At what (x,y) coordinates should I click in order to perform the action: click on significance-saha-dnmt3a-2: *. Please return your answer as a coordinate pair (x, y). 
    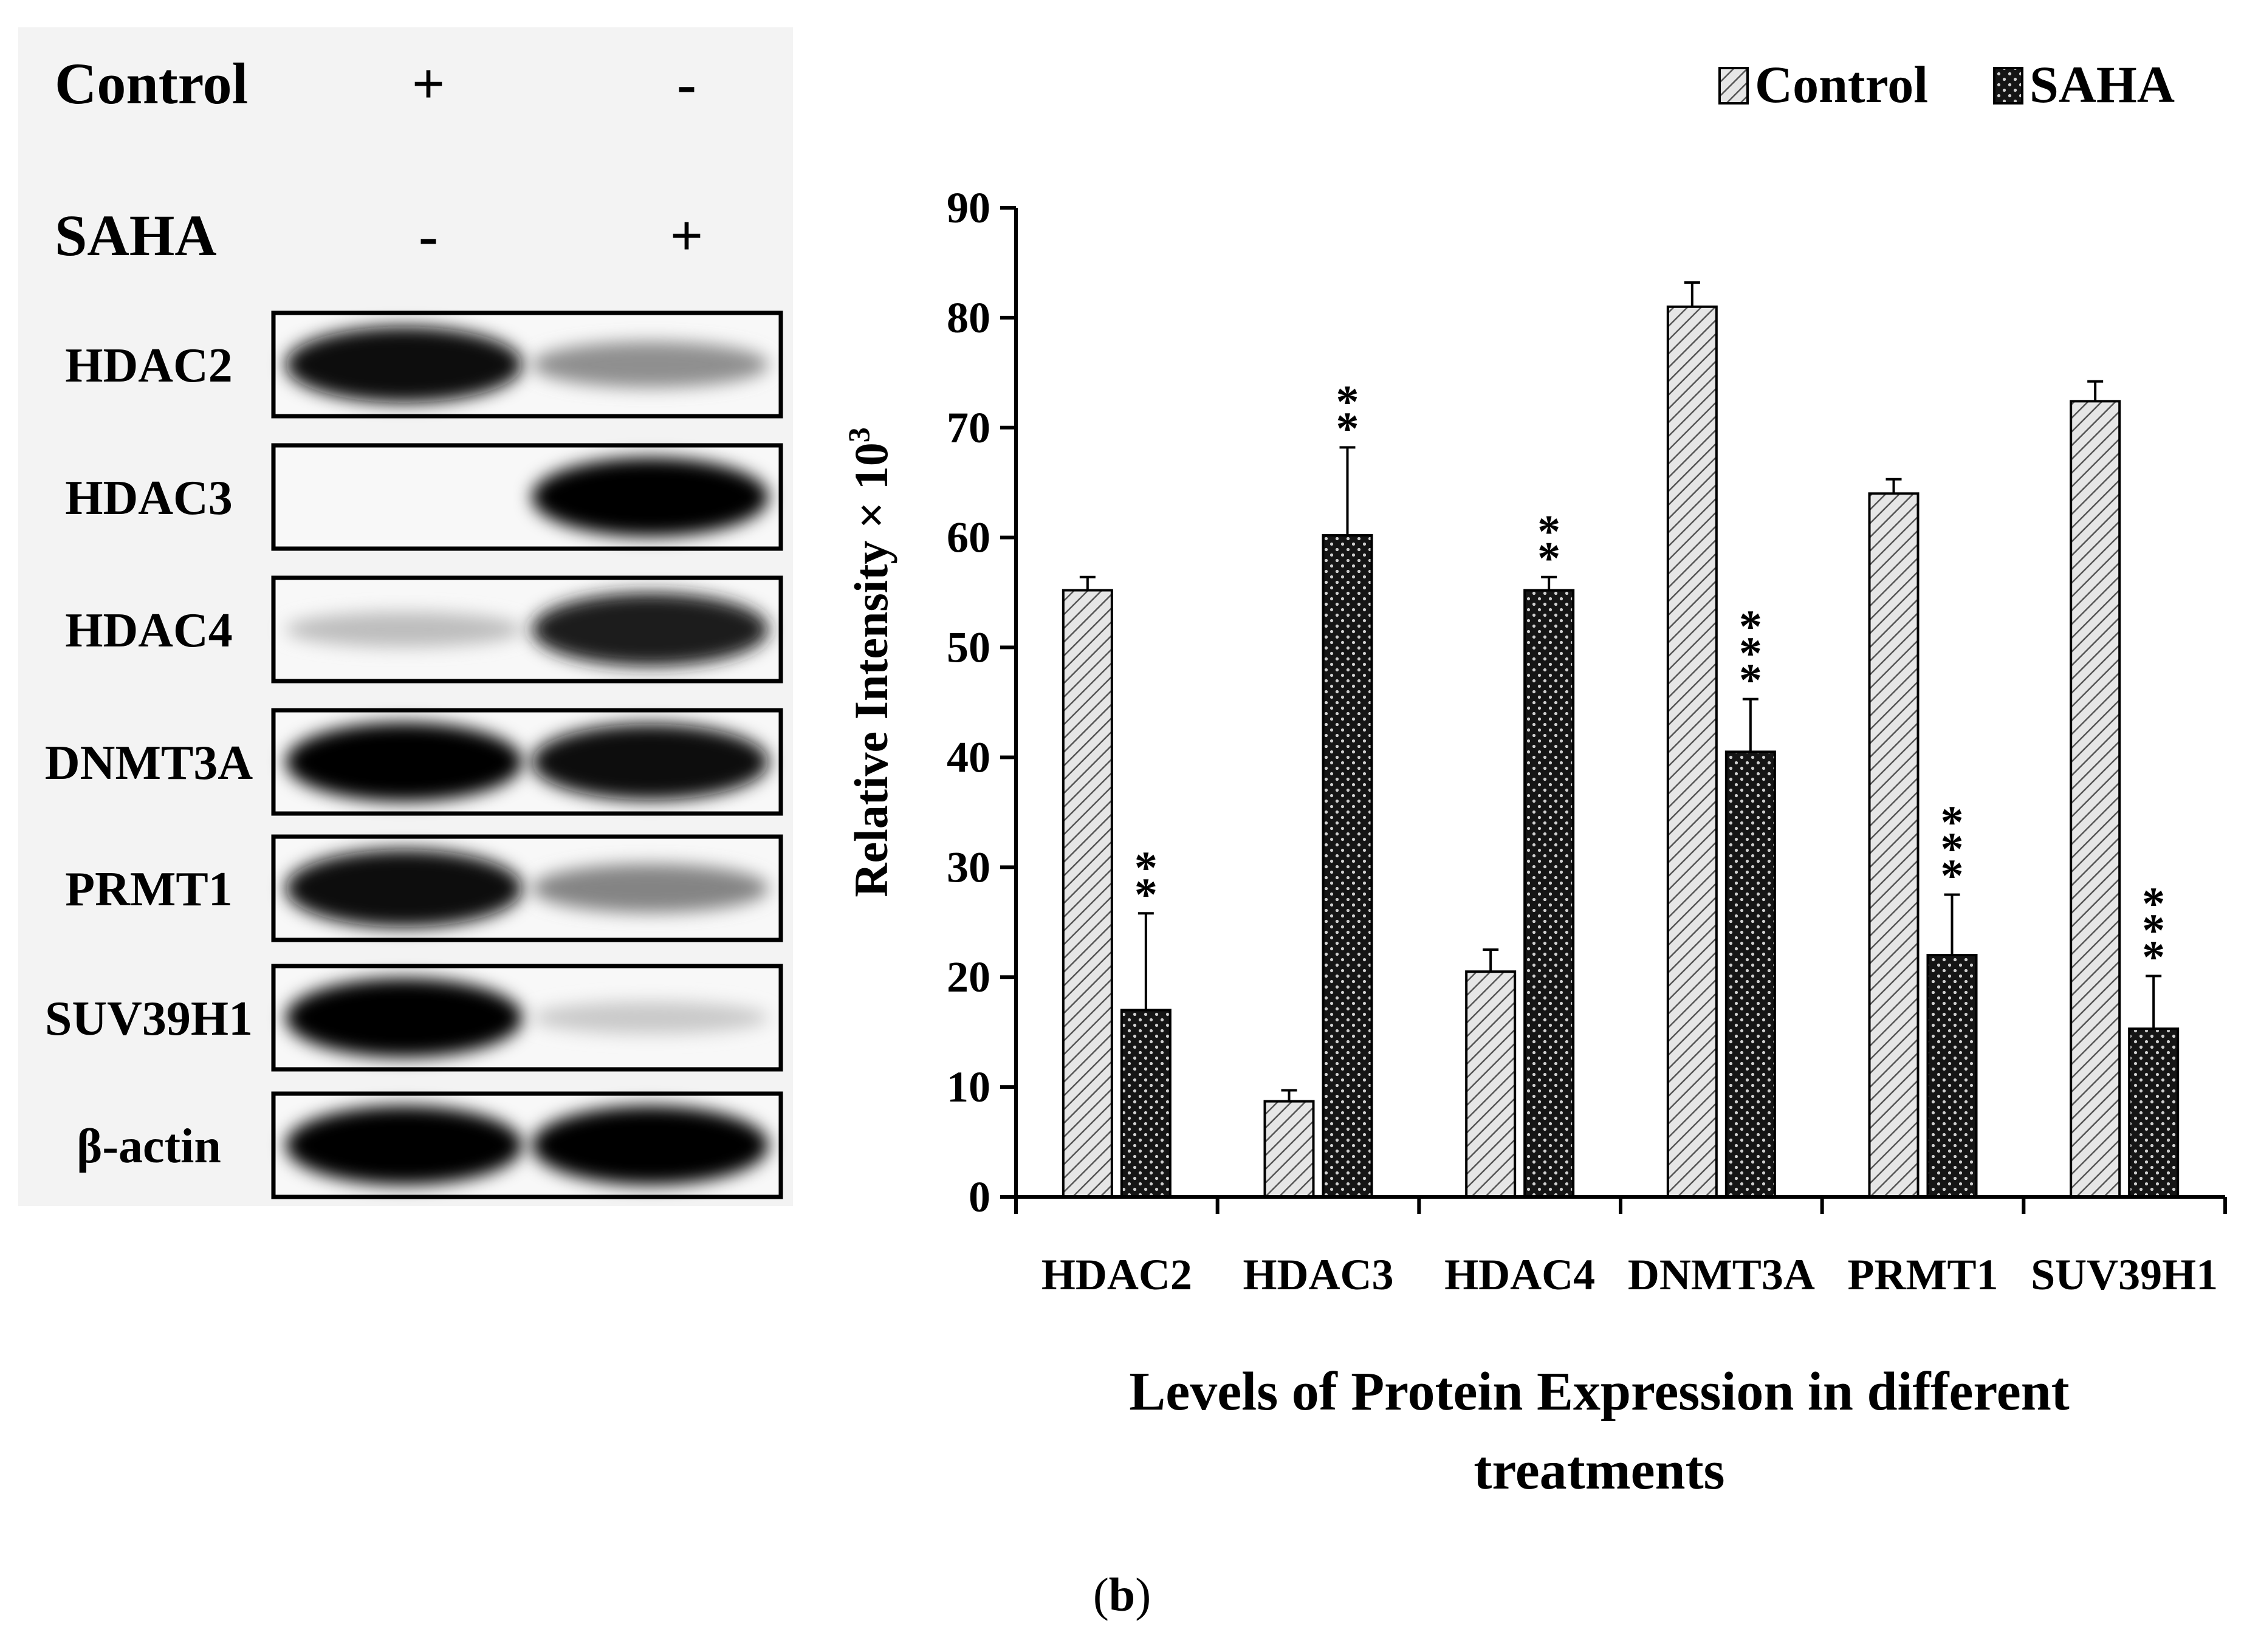
    Looking at the image, I should click on (1750, 627).